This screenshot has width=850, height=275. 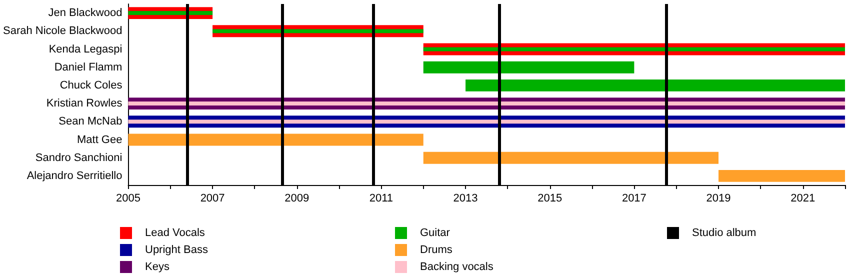 I want to click on legend-label: Studio album, so click(x=724, y=233).